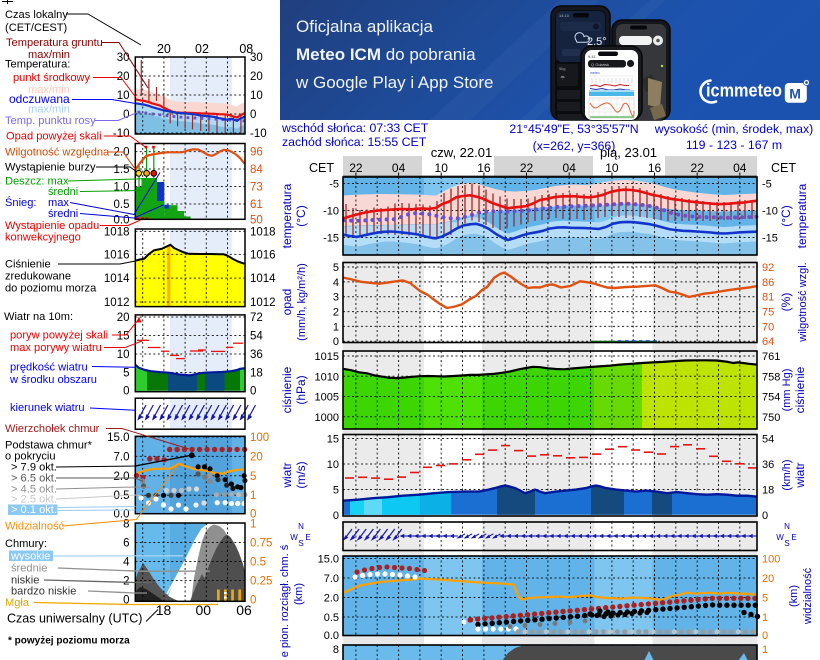 The width and height of the screenshot is (820, 660). What do you see at coordinates (597, 42) in the screenshot?
I see `svg-text: 2.5°` at bounding box center [597, 42].